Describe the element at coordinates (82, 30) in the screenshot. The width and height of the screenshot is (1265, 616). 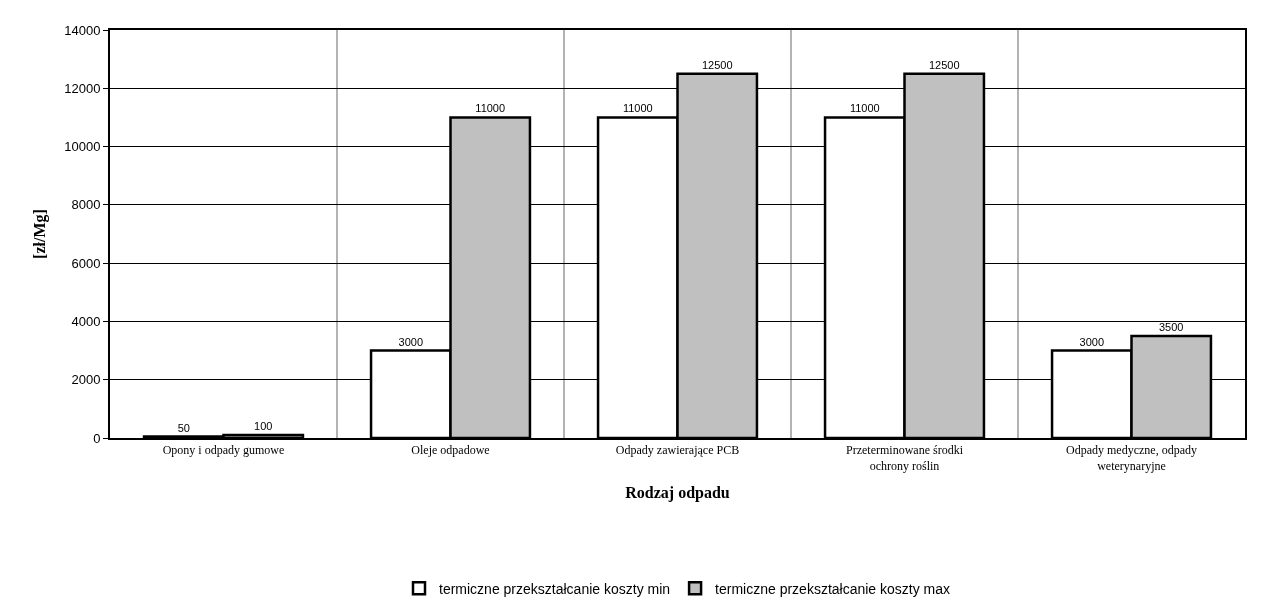
I see `y-tick-label: 14000` at that location.